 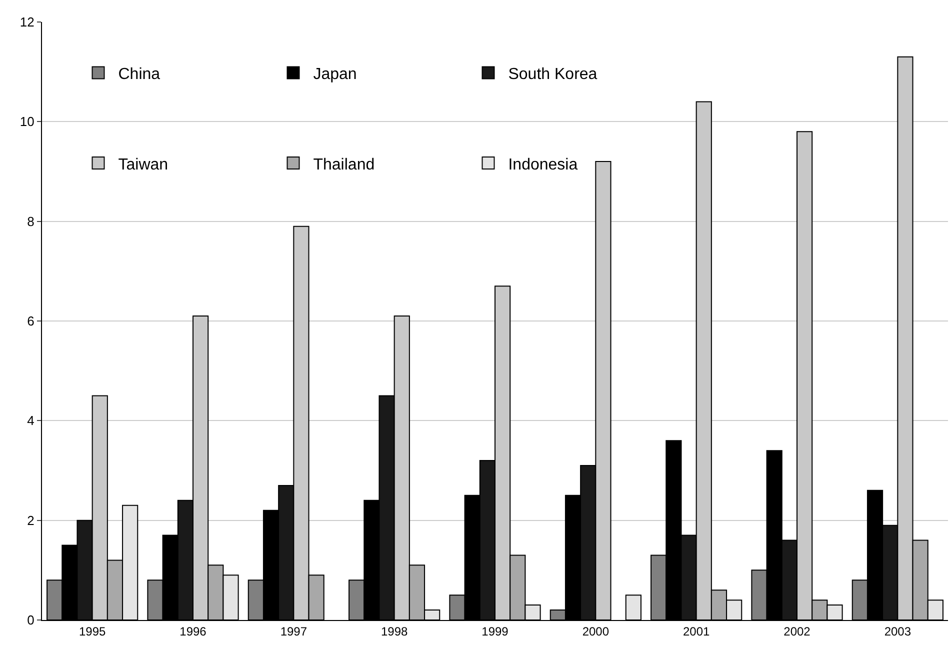 I want to click on x-tick-label: 2000, so click(x=596, y=631).